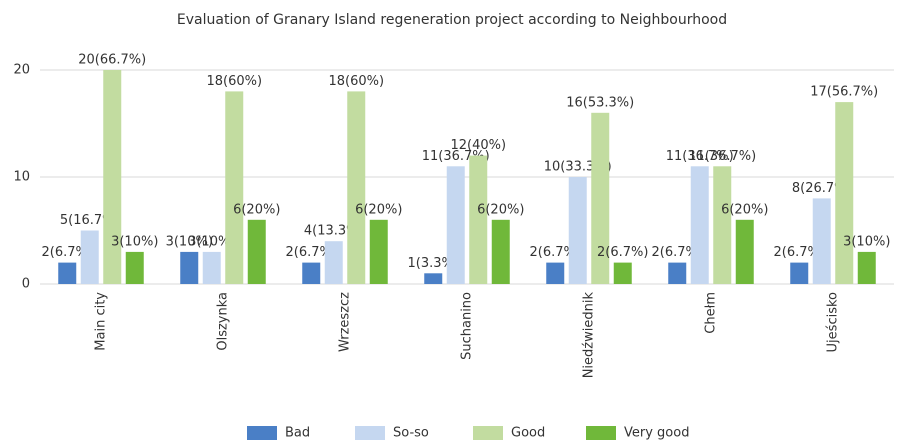  I want to click on x-tick-label: Chełm, so click(711, 313).